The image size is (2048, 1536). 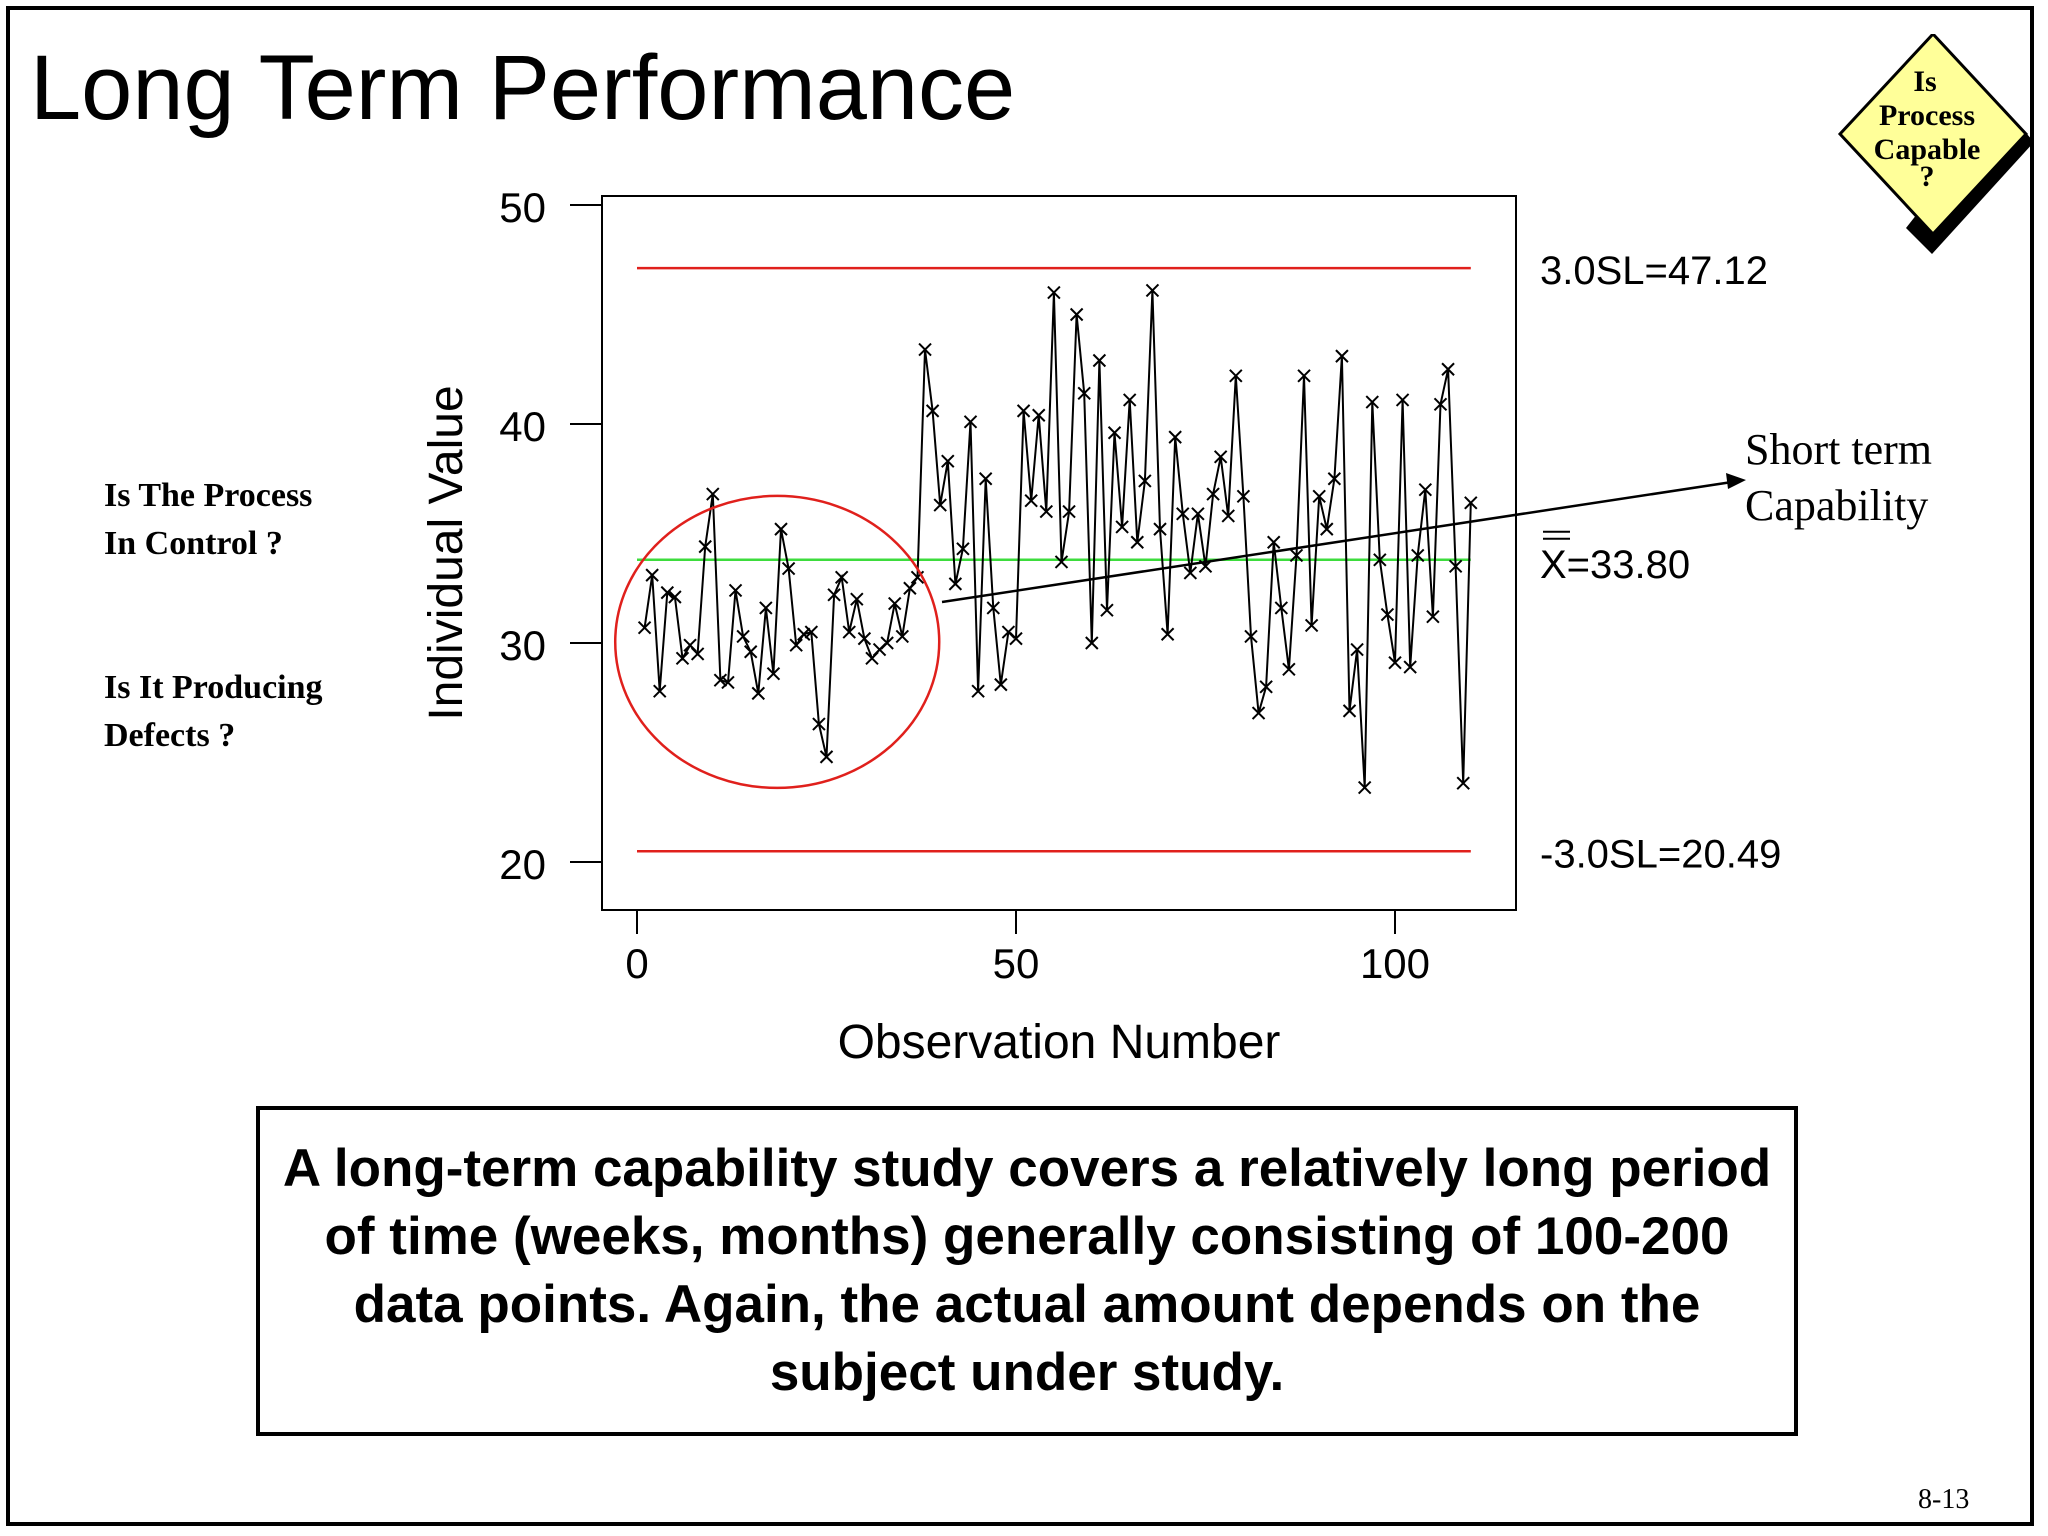 I want to click on page-number: 8-13, so click(x=1944, y=1499).